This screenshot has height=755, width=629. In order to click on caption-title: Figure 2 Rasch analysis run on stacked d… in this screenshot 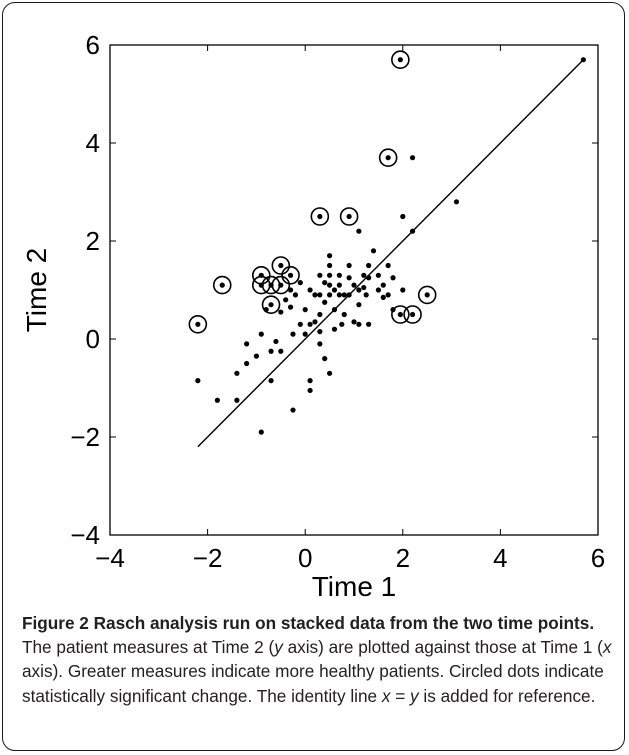, I will do `click(308, 623)`.